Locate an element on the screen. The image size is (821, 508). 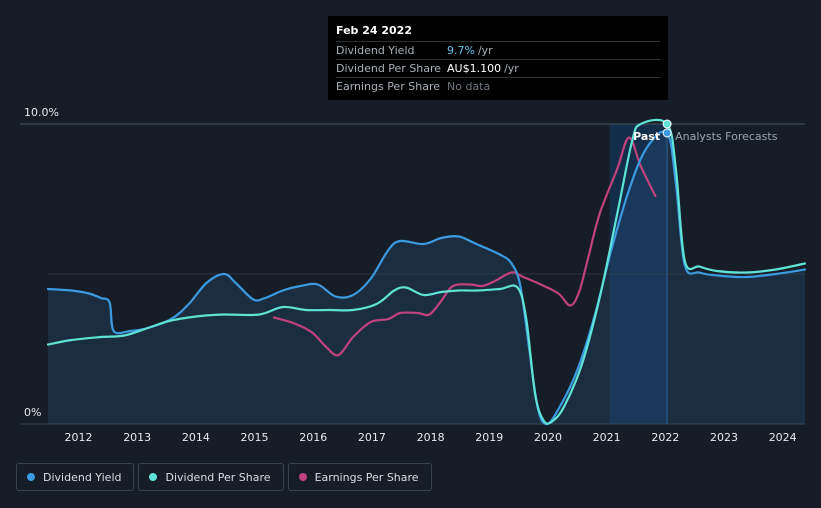
tooltip-row-dividend-yield: Dividend Yield 9.7% /yr is located at coordinates (498, 50).